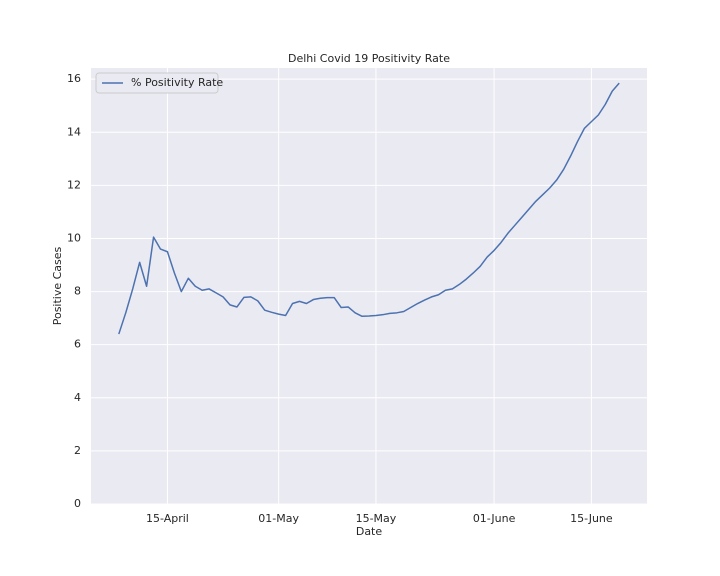  What do you see at coordinates (494, 518) in the screenshot?
I see `x-tick-label: 01-June` at bounding box center [494, 518].